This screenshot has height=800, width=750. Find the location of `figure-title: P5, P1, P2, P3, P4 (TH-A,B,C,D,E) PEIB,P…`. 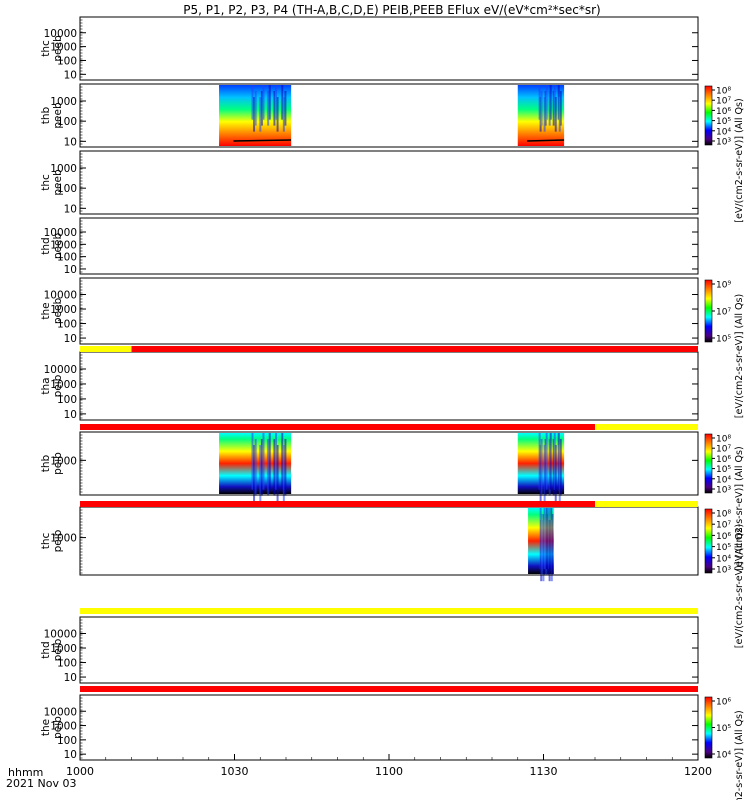

figure-title: P5, P1, P2, P3, P4 (TH-A,B,C,D,E) PEIB,P… is located at coordinates (391, 10).